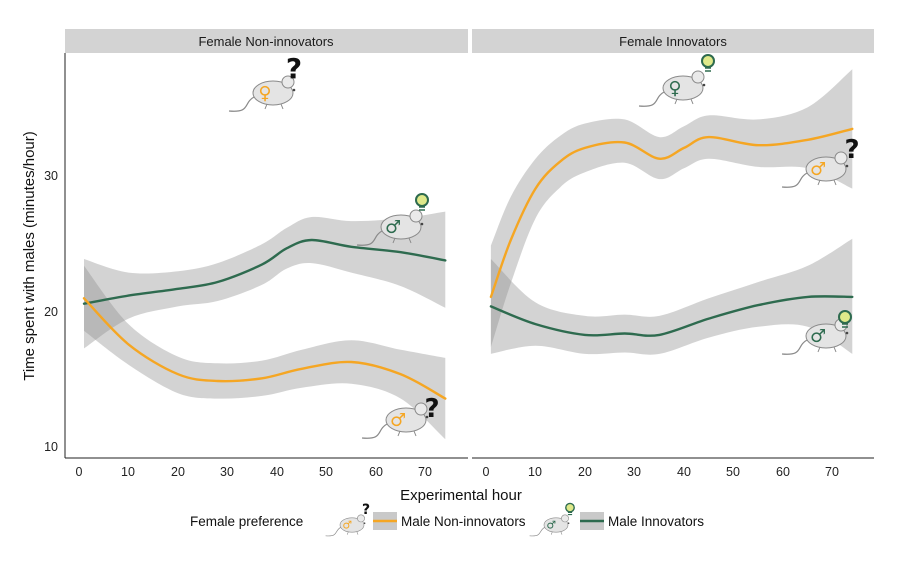 The image size is (902, 564). I want to click on series-line-panel1-male-non-innovators, so click(264, 348).